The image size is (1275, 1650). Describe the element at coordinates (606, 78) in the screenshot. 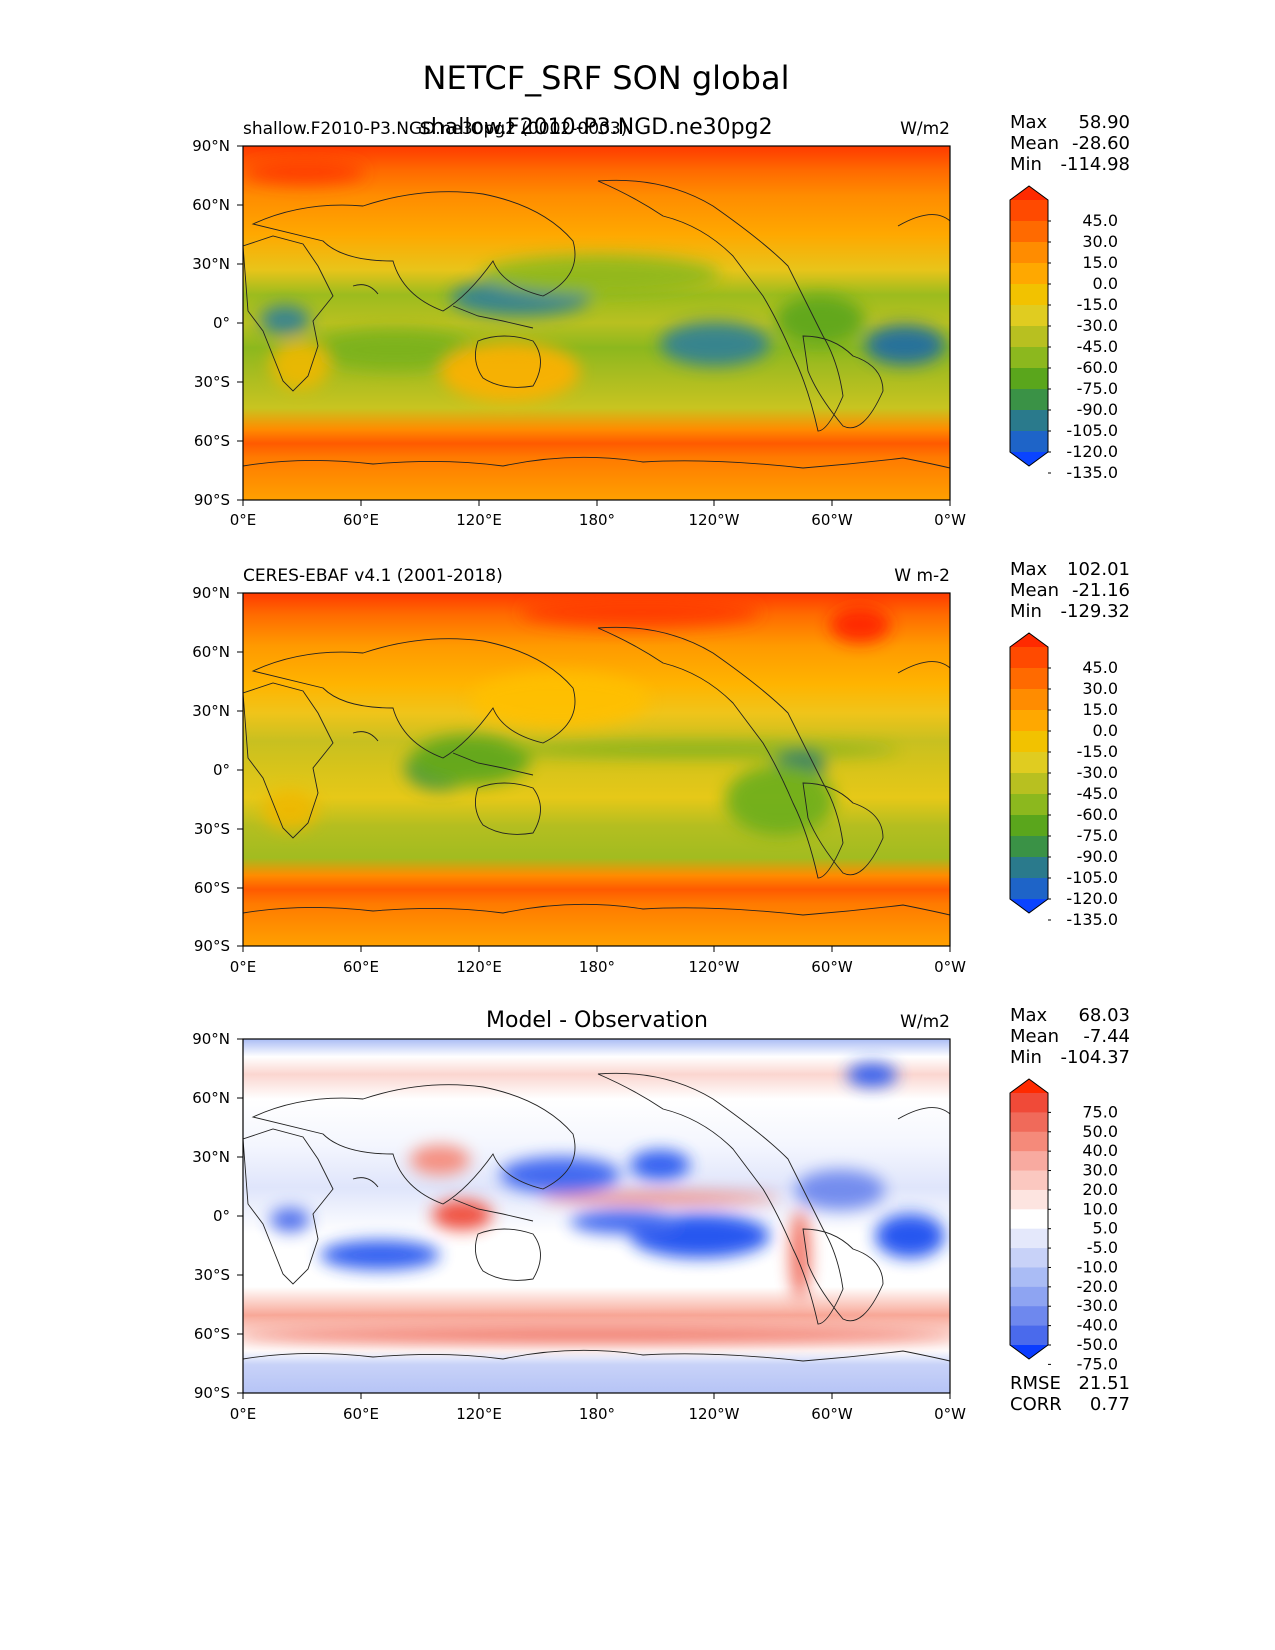

I see `figure-title: NETCF_SRF SON global` at that location.